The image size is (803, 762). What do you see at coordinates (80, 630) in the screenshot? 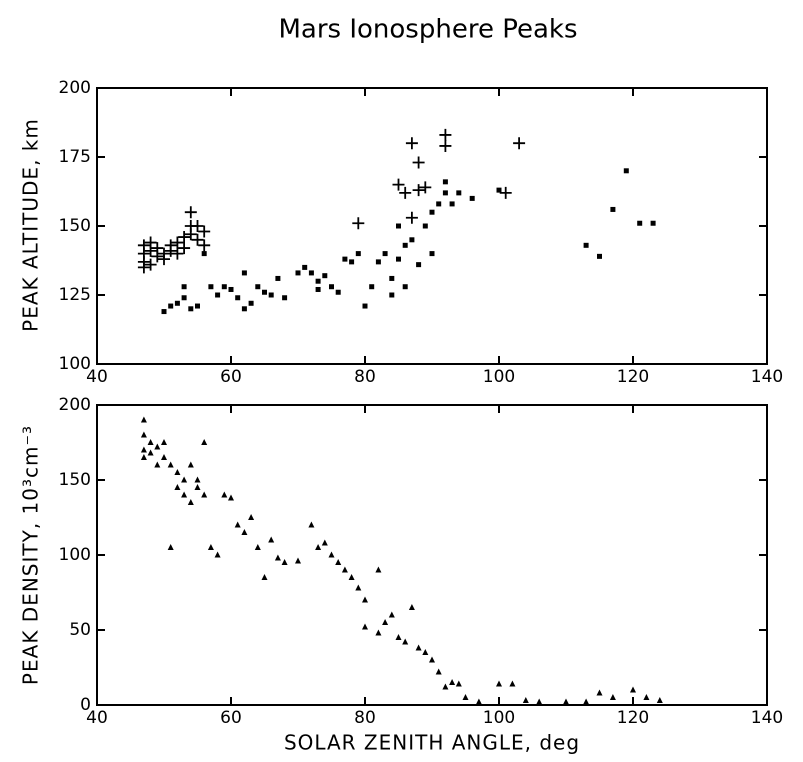
I see `y-tick-label: 50` at bounding box center [80, 630].